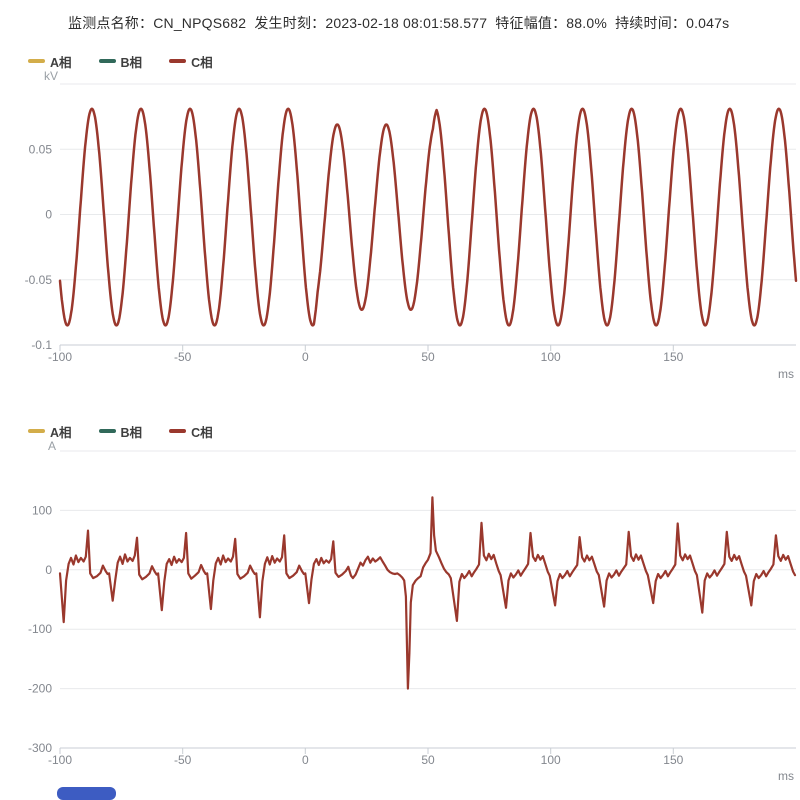 The image size is (800, 800). What do you see at coordinates (406, 23) in the screenshot?
I see `occur-time-value: 2023-02-18 08:01:58.577` at bounding box center [406, 23].